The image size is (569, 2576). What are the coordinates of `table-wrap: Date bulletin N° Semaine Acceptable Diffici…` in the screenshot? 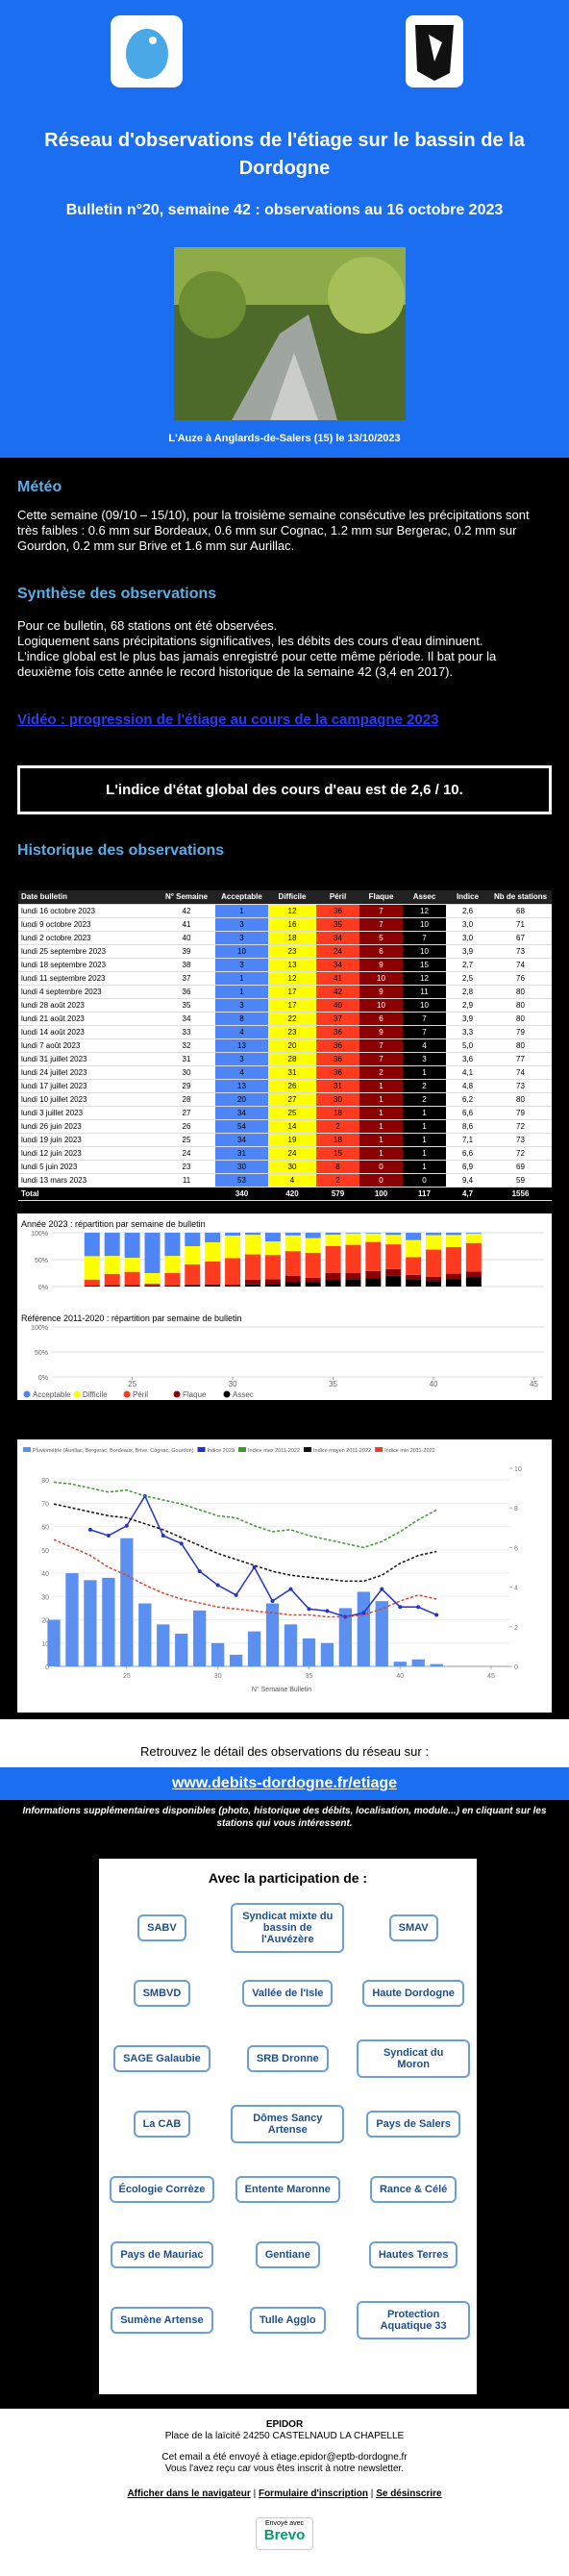 It's located at (285, 1045).